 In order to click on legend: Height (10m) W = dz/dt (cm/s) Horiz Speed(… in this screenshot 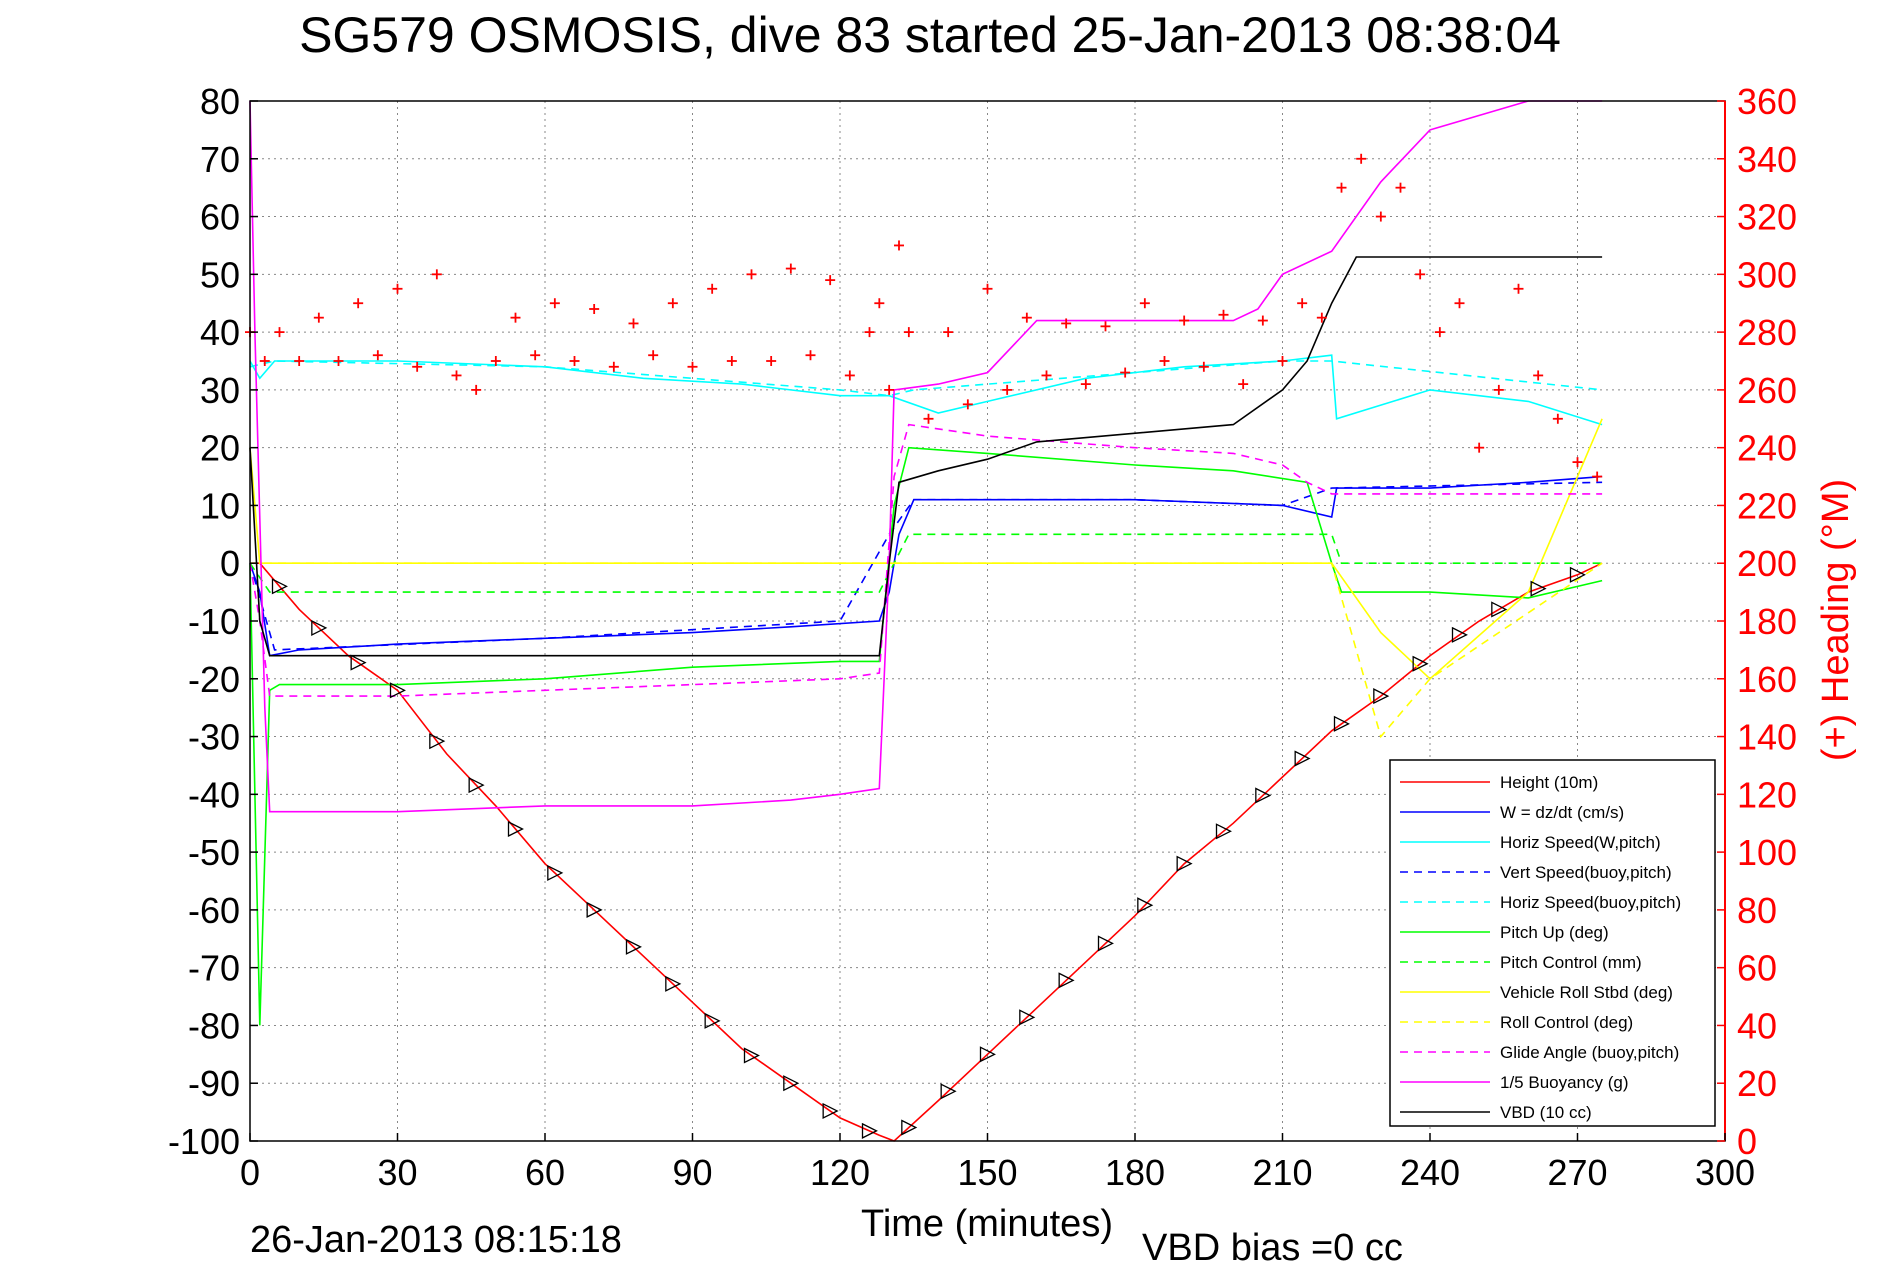, I will do `click(1552, 943)`.